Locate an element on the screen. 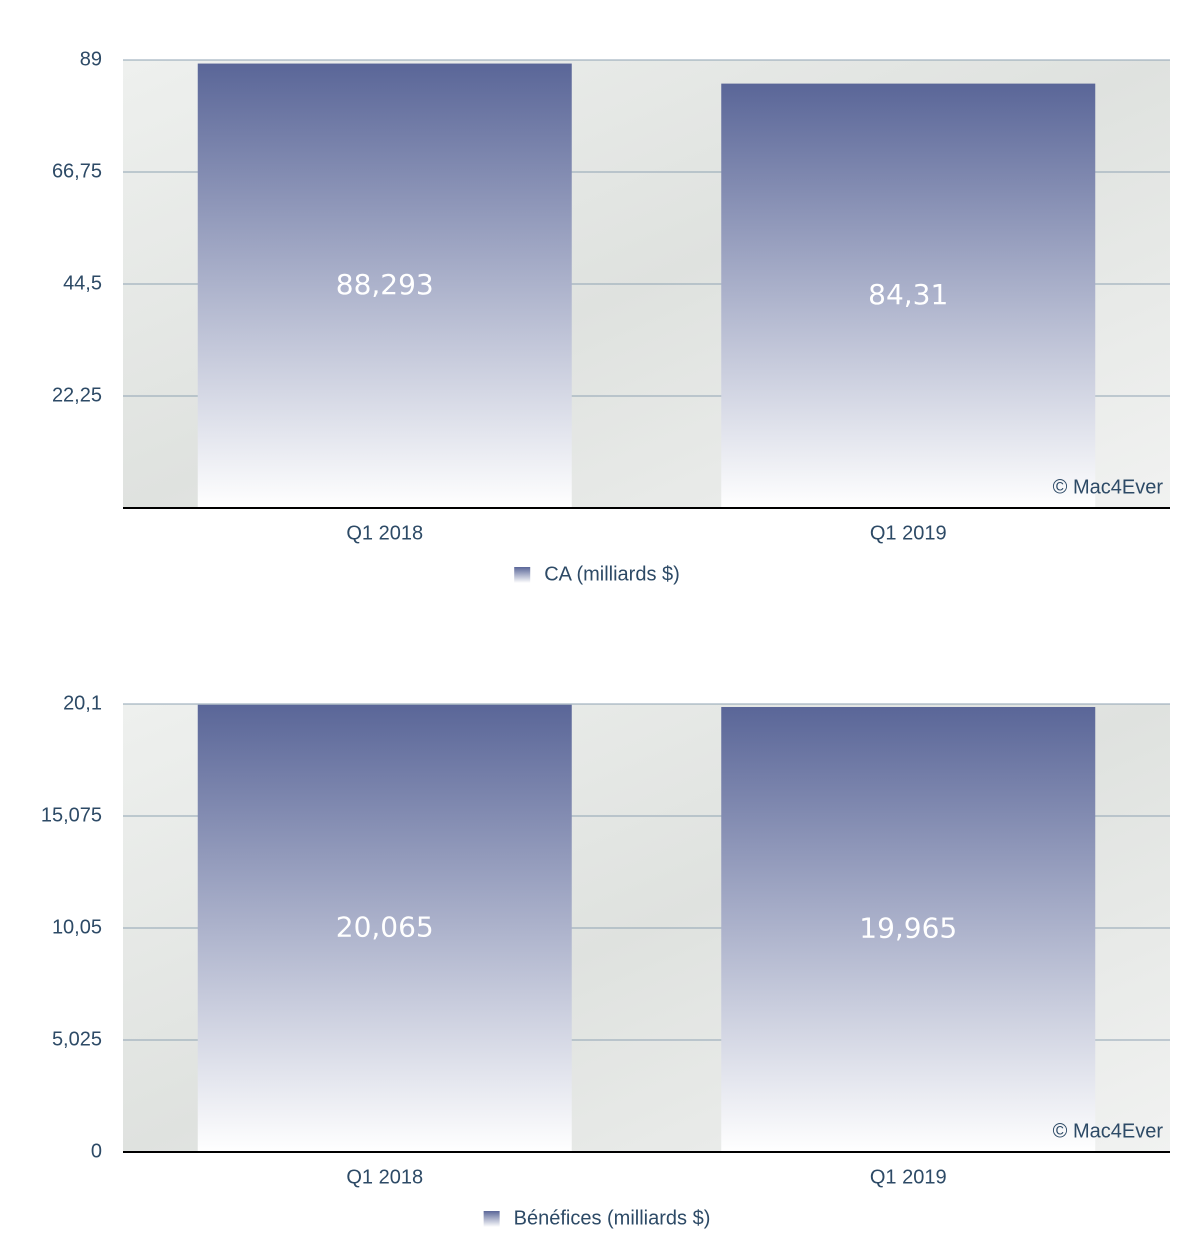  value-label: 88,293 is located at coordinates (385, 284).